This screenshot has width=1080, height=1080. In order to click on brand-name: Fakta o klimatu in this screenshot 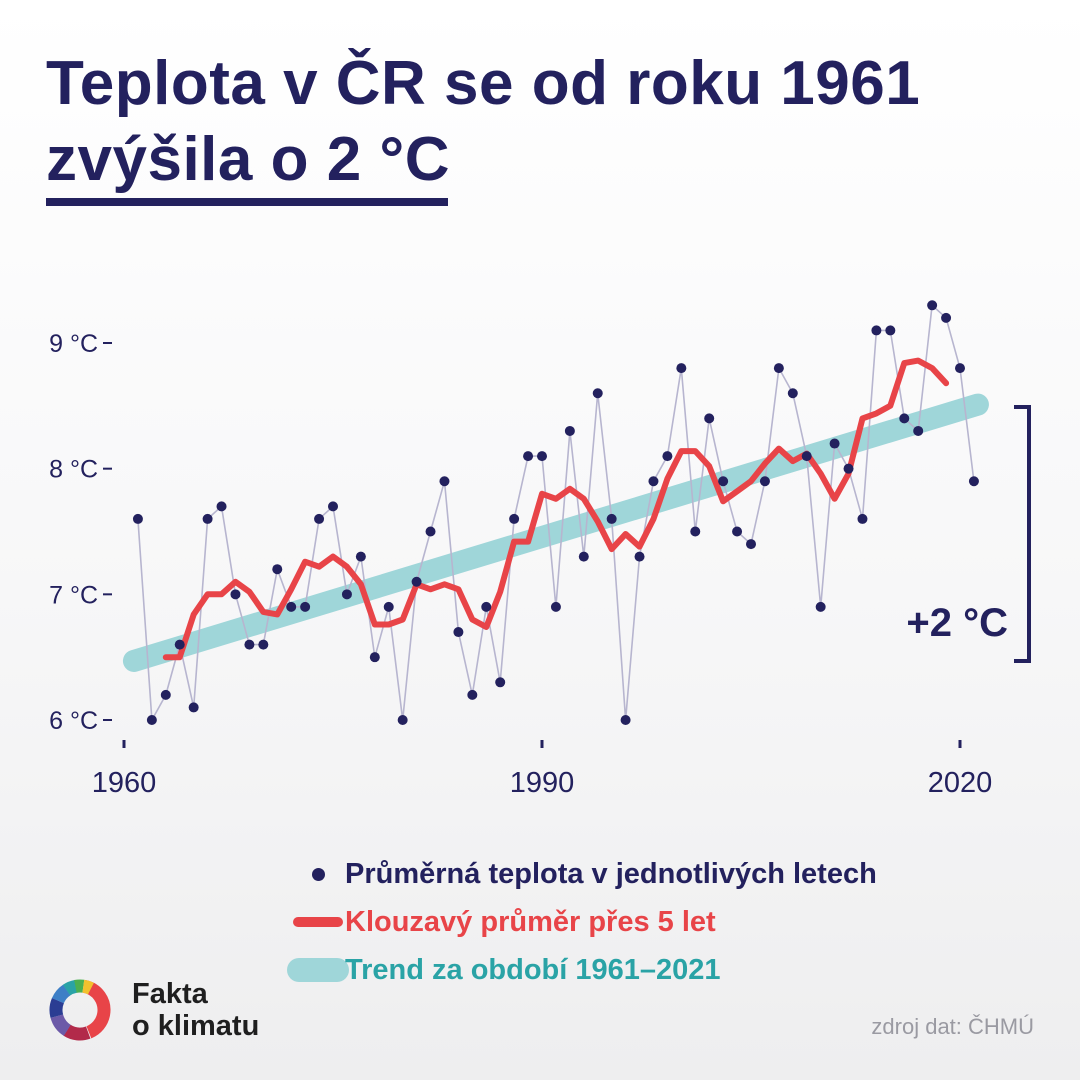, I will do `click(195, 1010)`.